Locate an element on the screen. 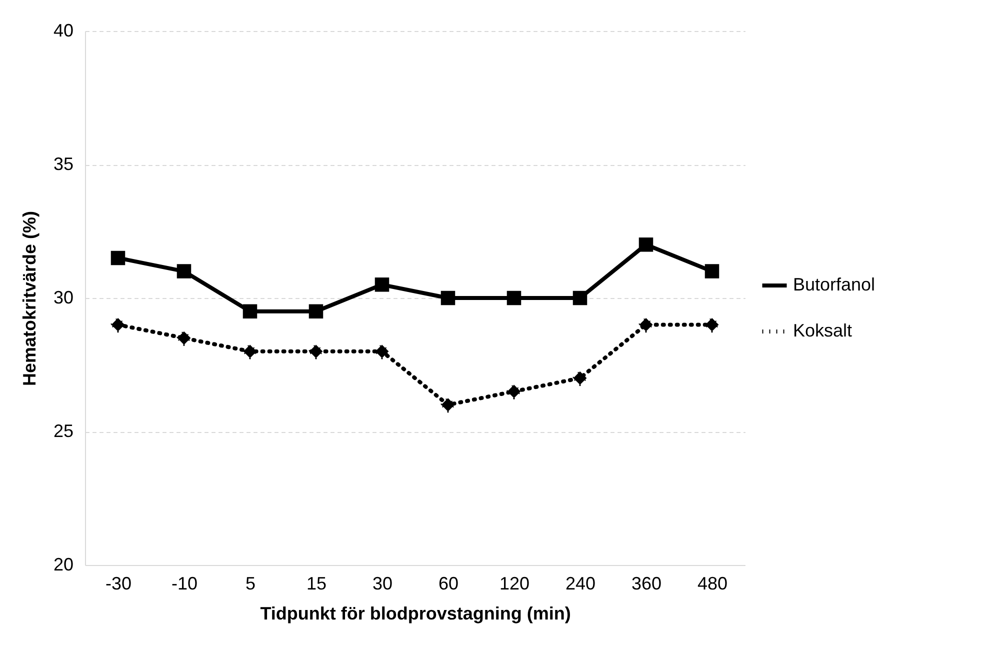  x-tick-label: -10 is located at coordinates (184, 584).